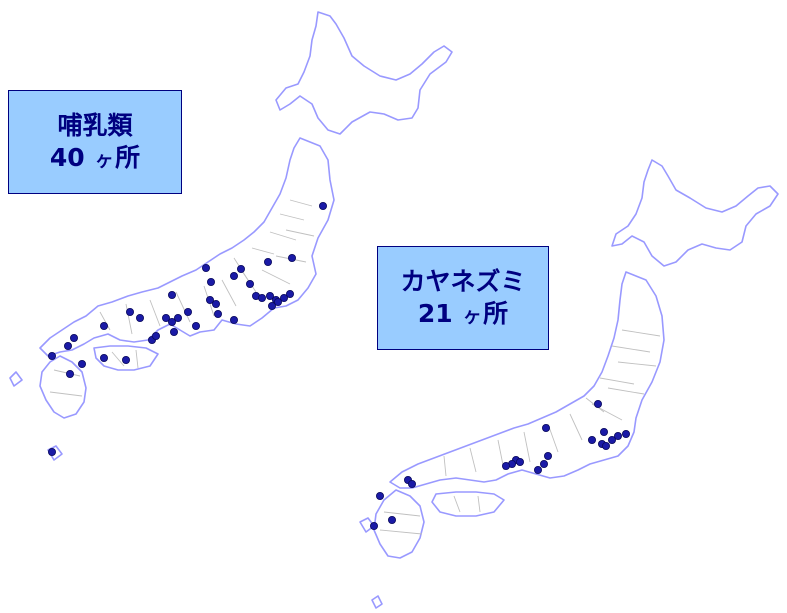 The image size is (787, 613). Describe the element at coordinates (187, 328) in the screenshot. I see `survey-sites-left` at that location.